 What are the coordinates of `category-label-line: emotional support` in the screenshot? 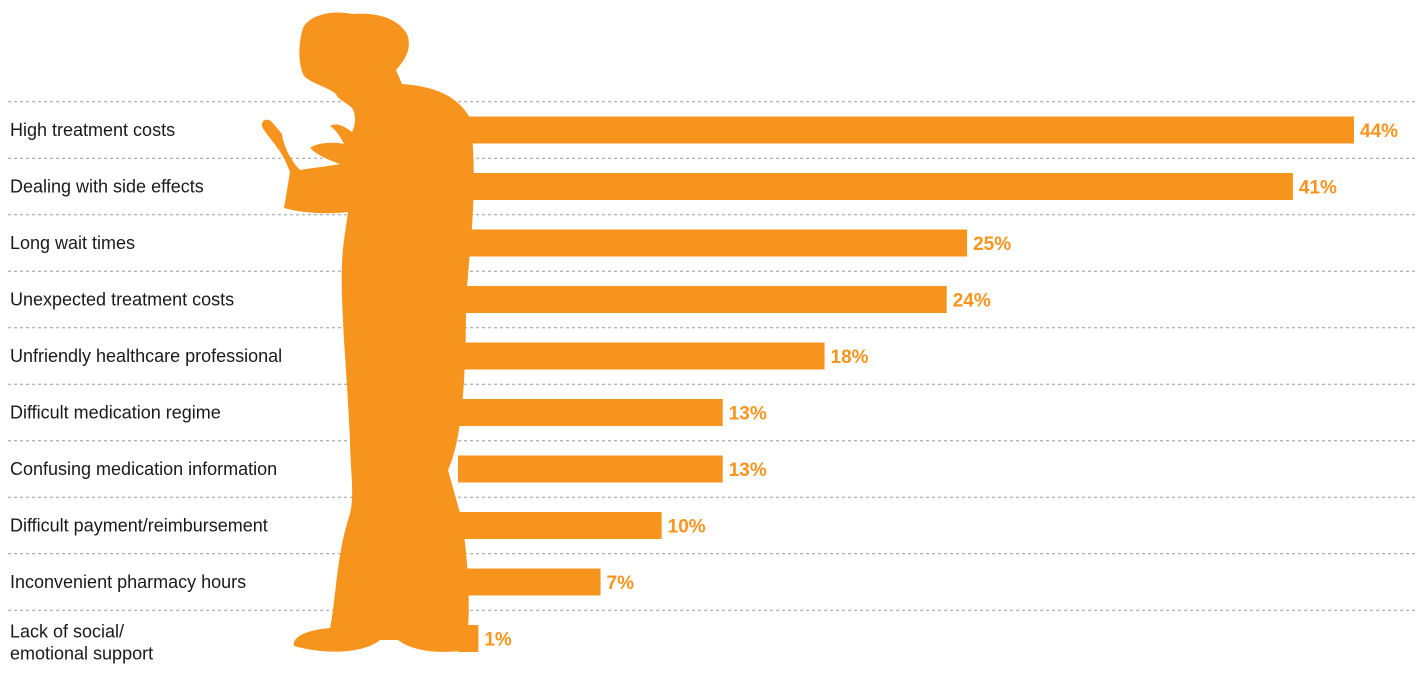 It's located at (81, 654).